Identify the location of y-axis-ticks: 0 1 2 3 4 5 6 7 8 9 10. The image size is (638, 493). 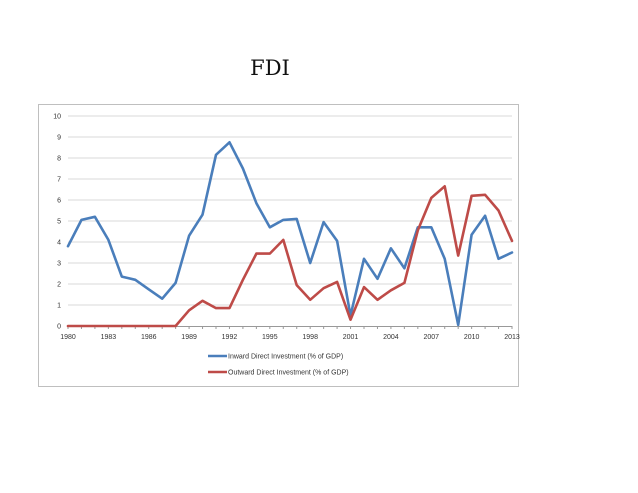
(57, 222).